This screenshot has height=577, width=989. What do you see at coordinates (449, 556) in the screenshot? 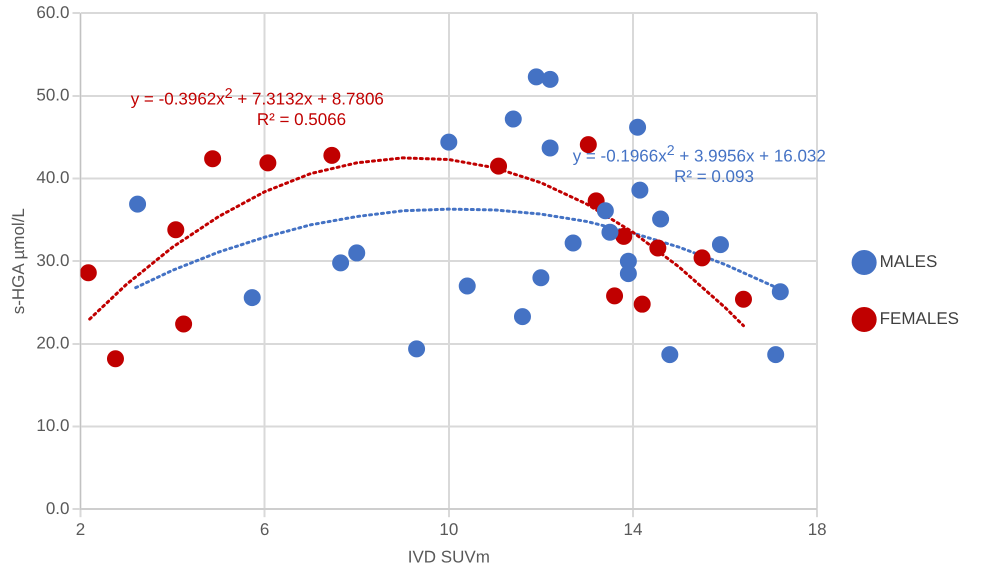
I see `x-axis-title: IVD SUVm` at bounding box center [449, 556].